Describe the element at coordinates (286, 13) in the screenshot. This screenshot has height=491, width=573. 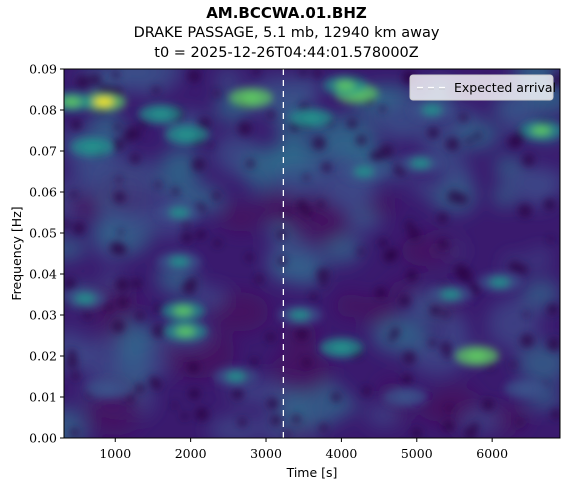
I see `station-title: AM.BCCWA.01.BHZ` at that location.